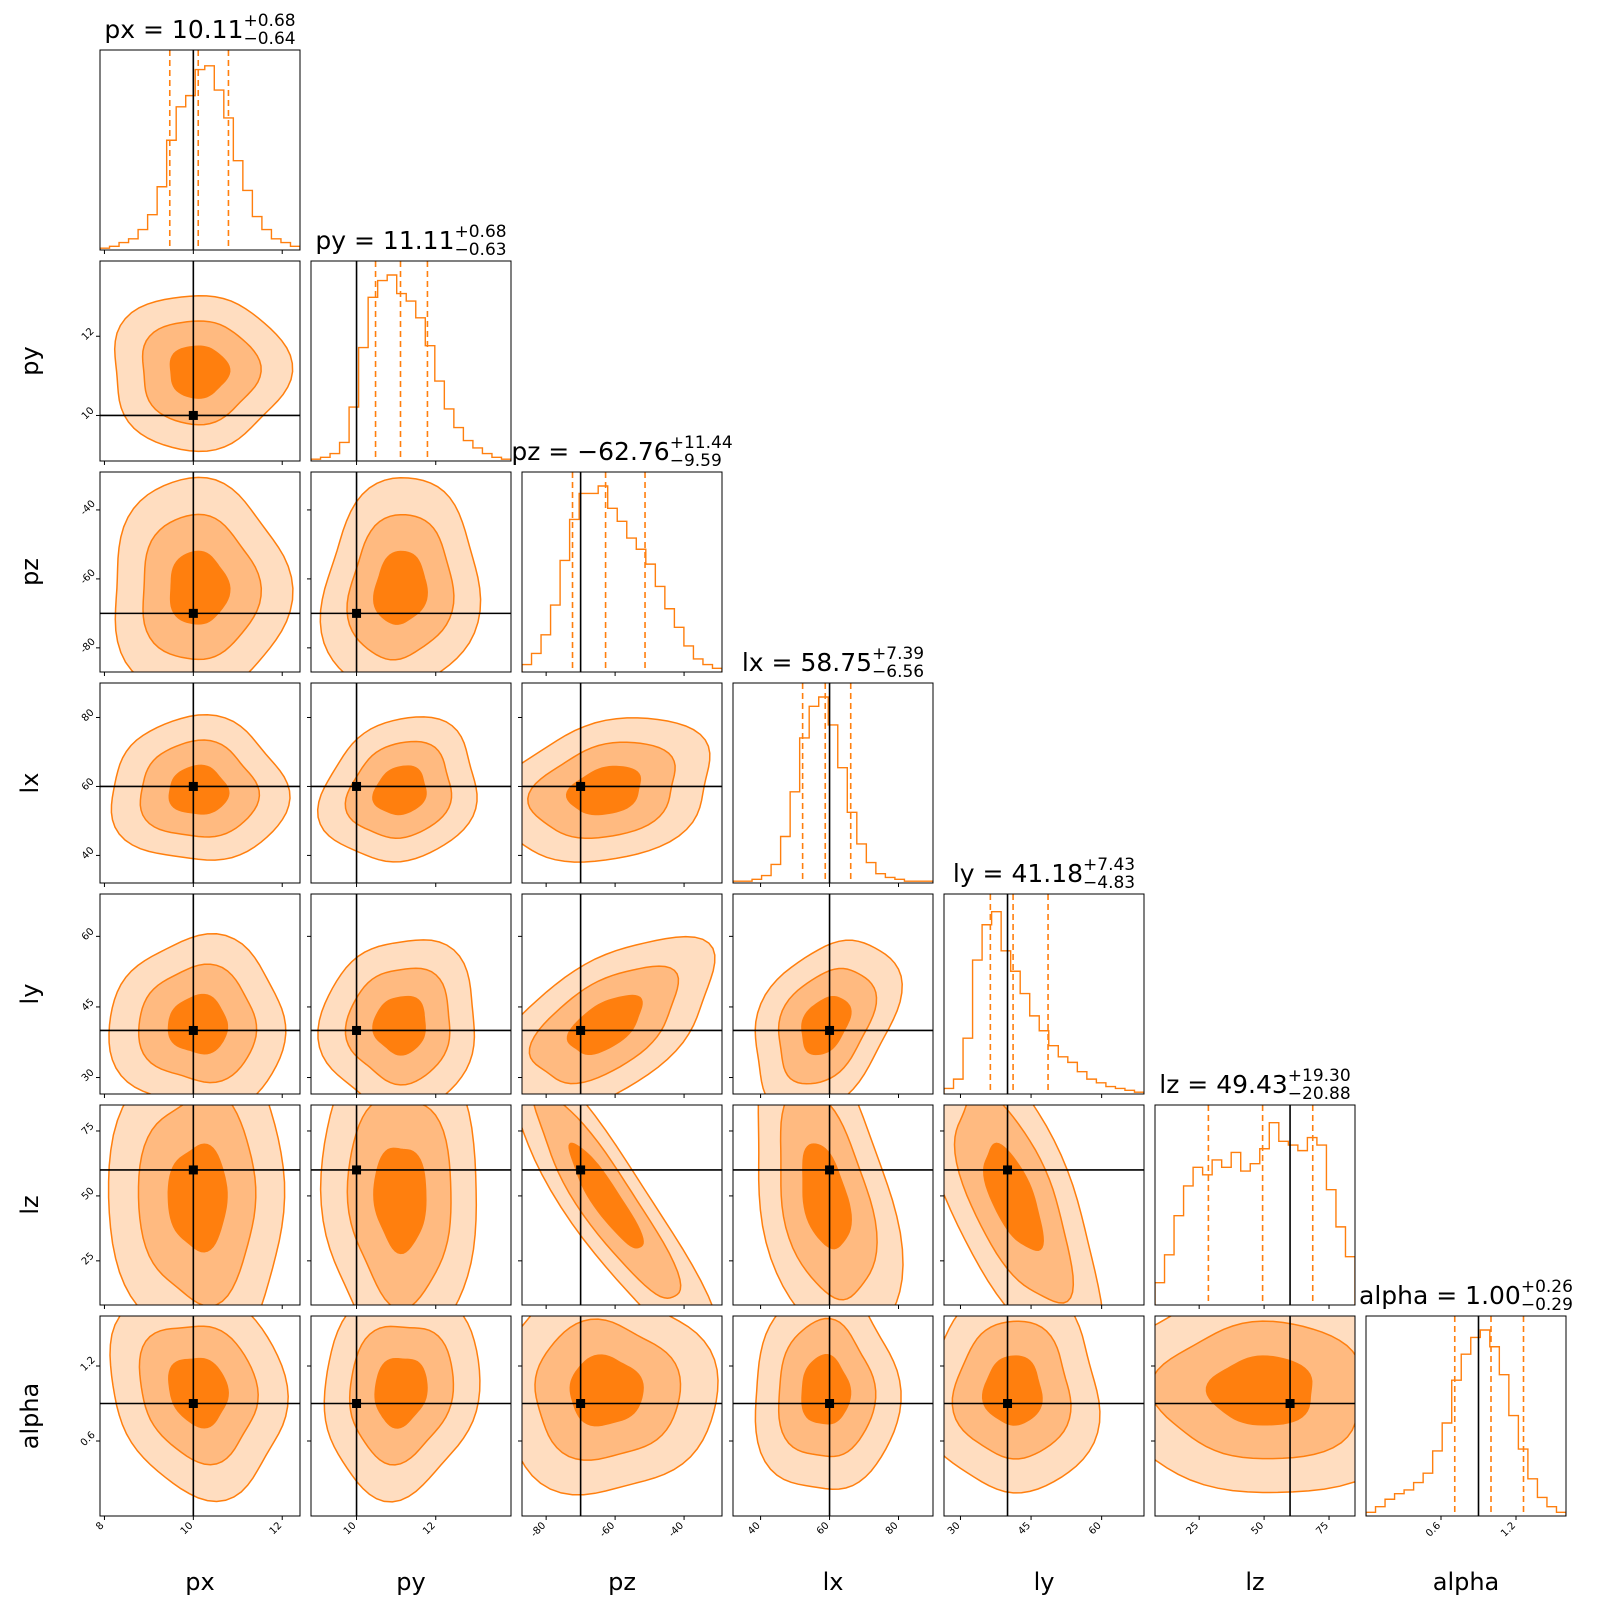 This screenshot has height=1600, width=1600. I want to click on panel-pz-pz, so click(622, 572).